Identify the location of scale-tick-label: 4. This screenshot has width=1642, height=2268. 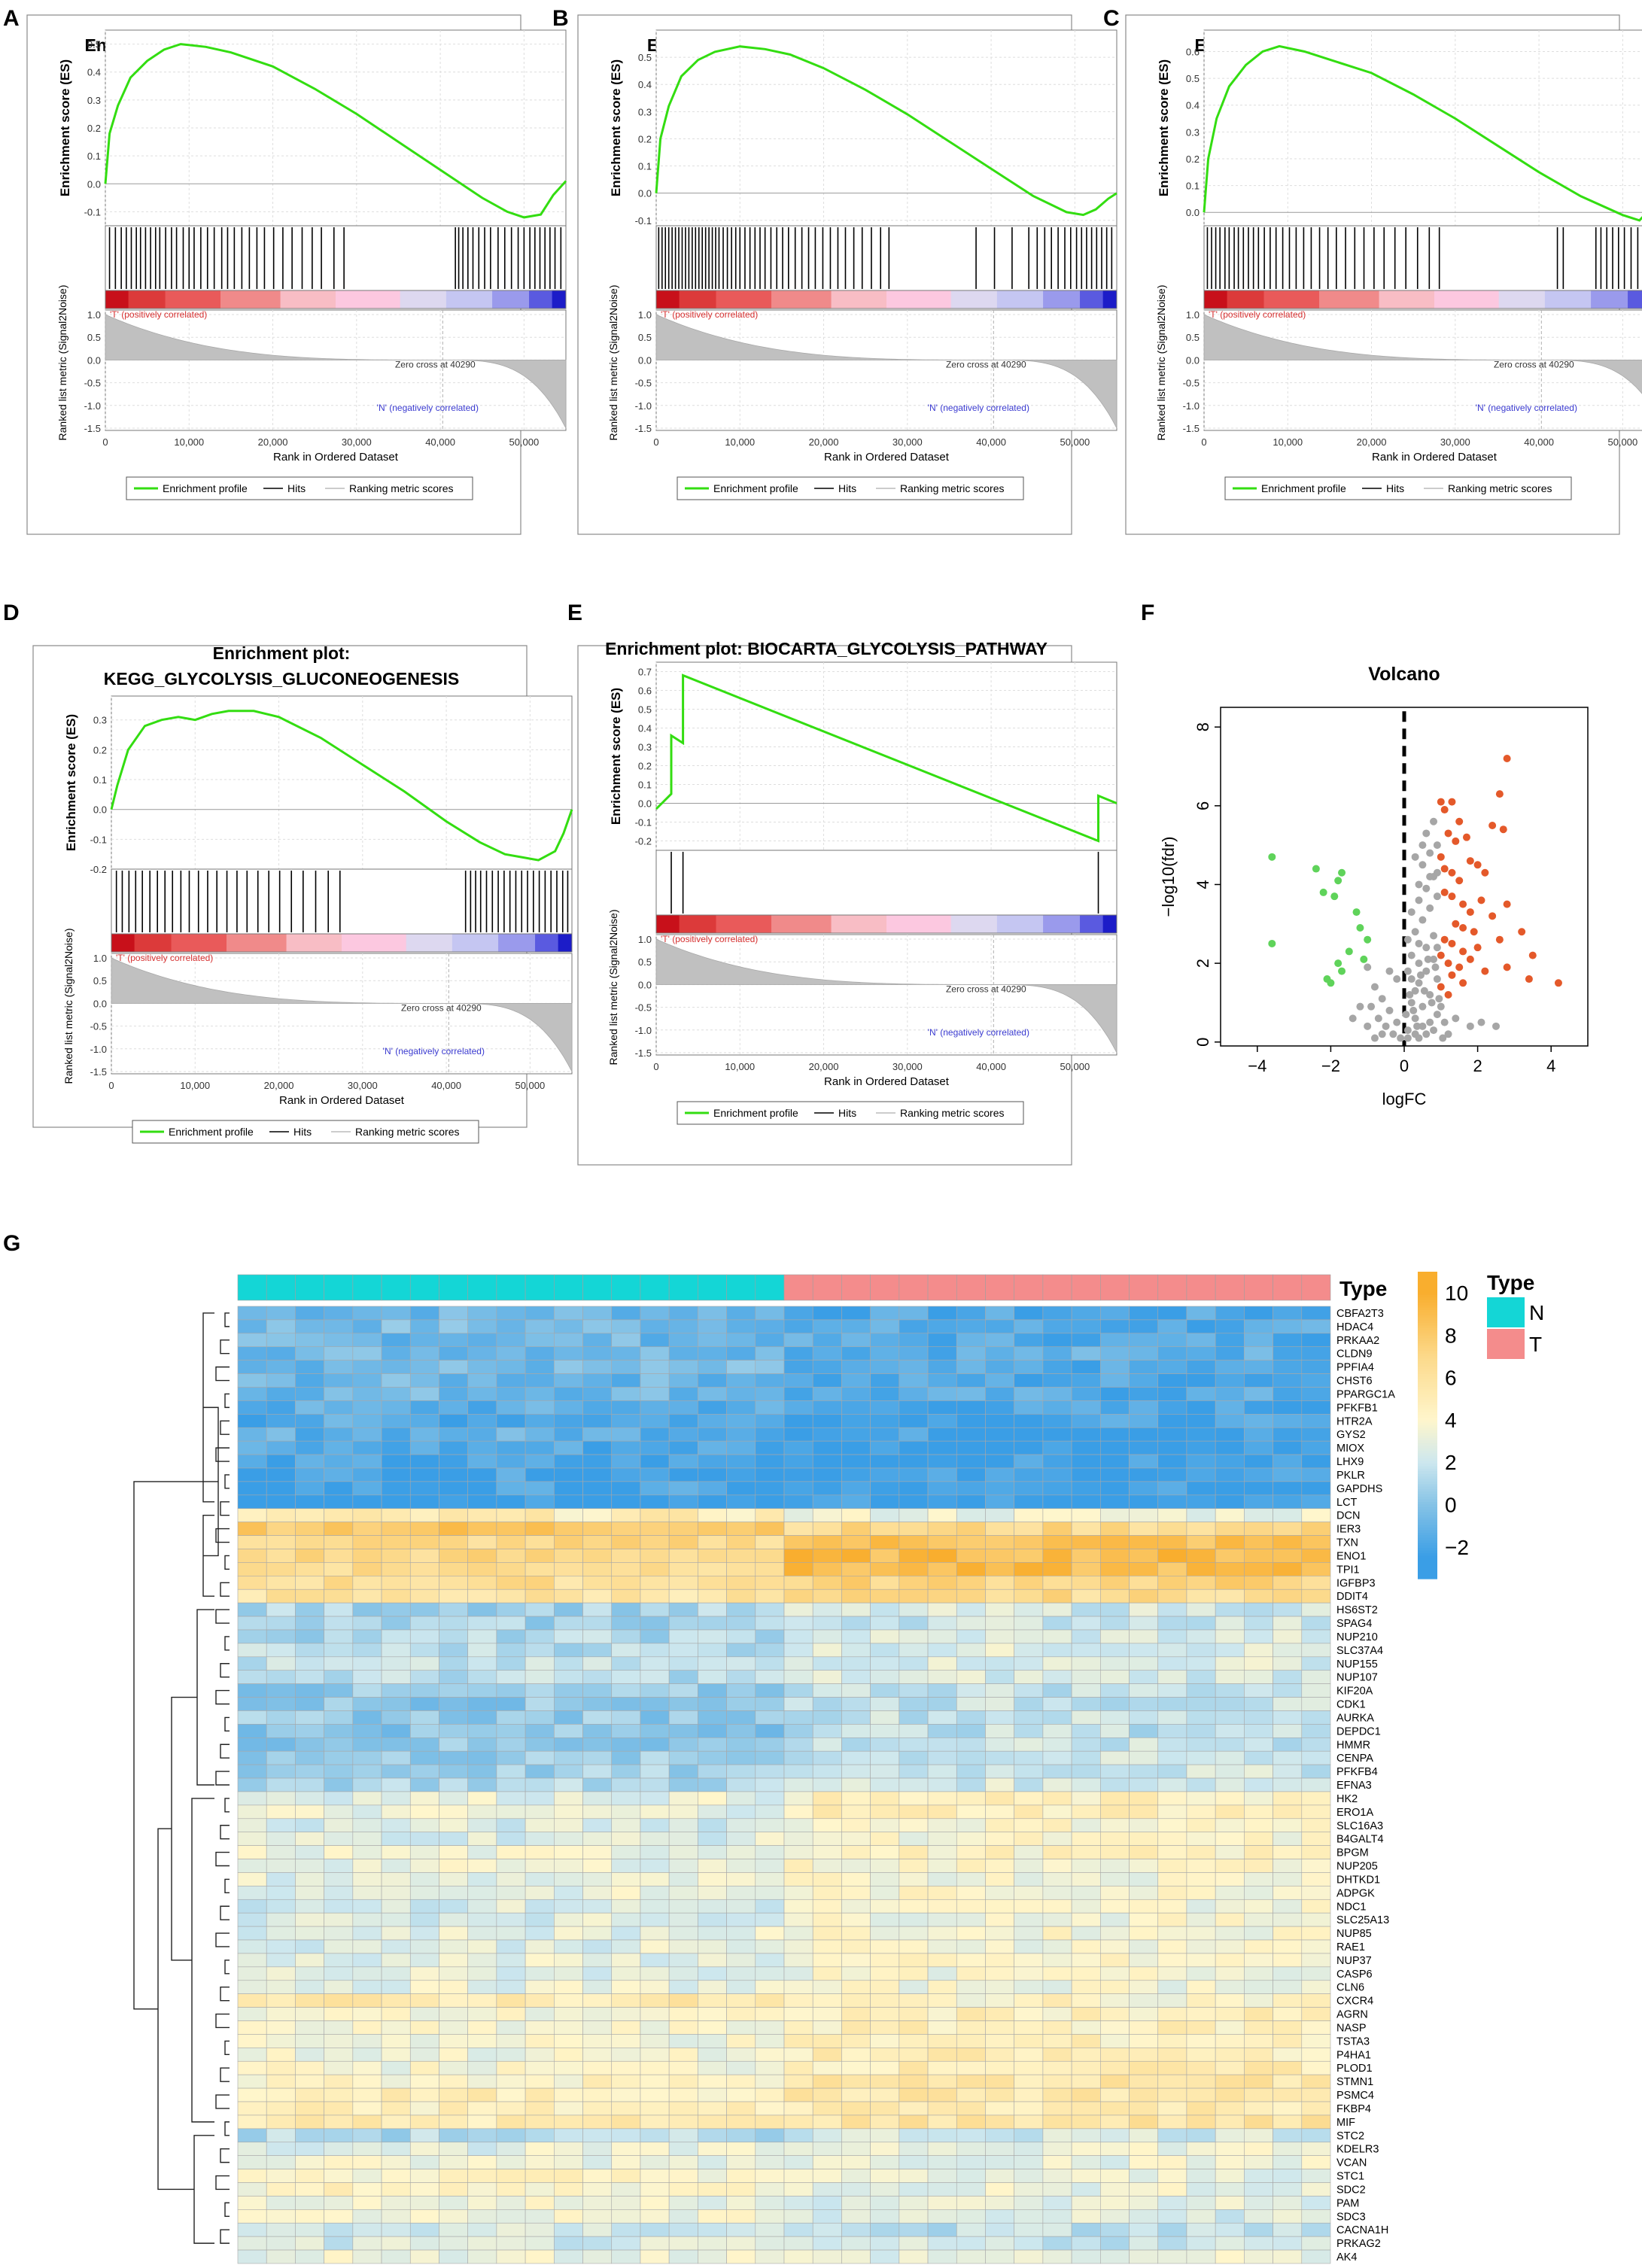
(1451, 1421).